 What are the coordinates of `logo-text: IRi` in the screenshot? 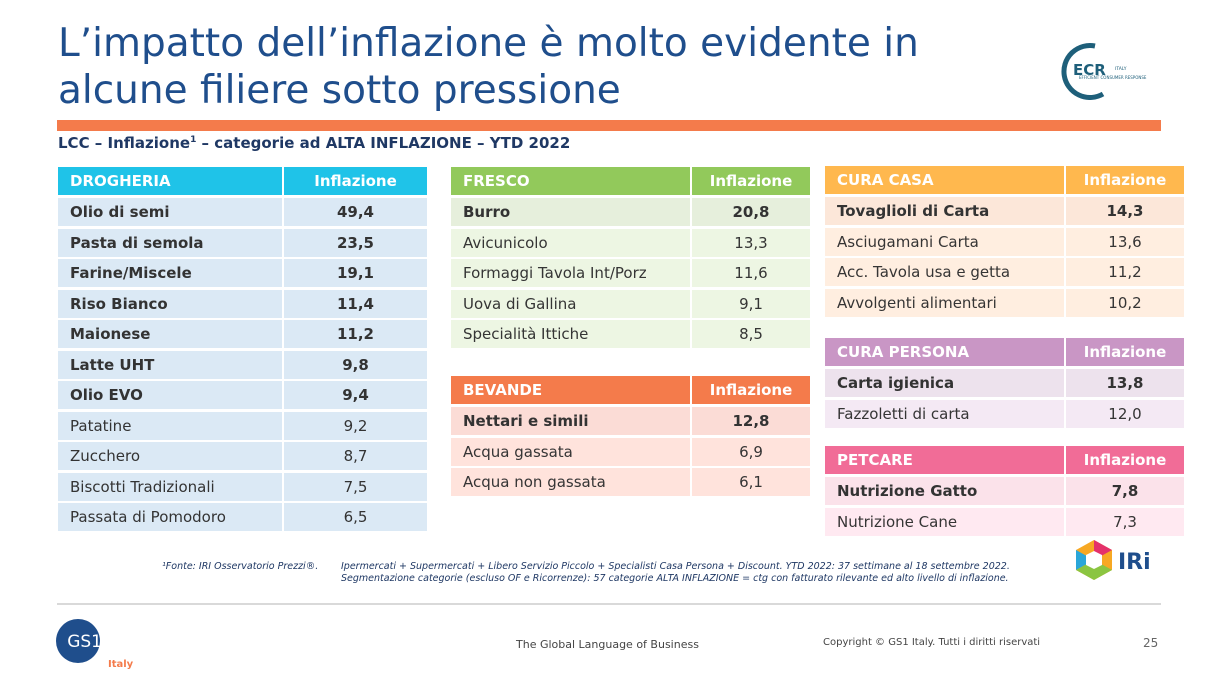 It's located at (1134, 562).